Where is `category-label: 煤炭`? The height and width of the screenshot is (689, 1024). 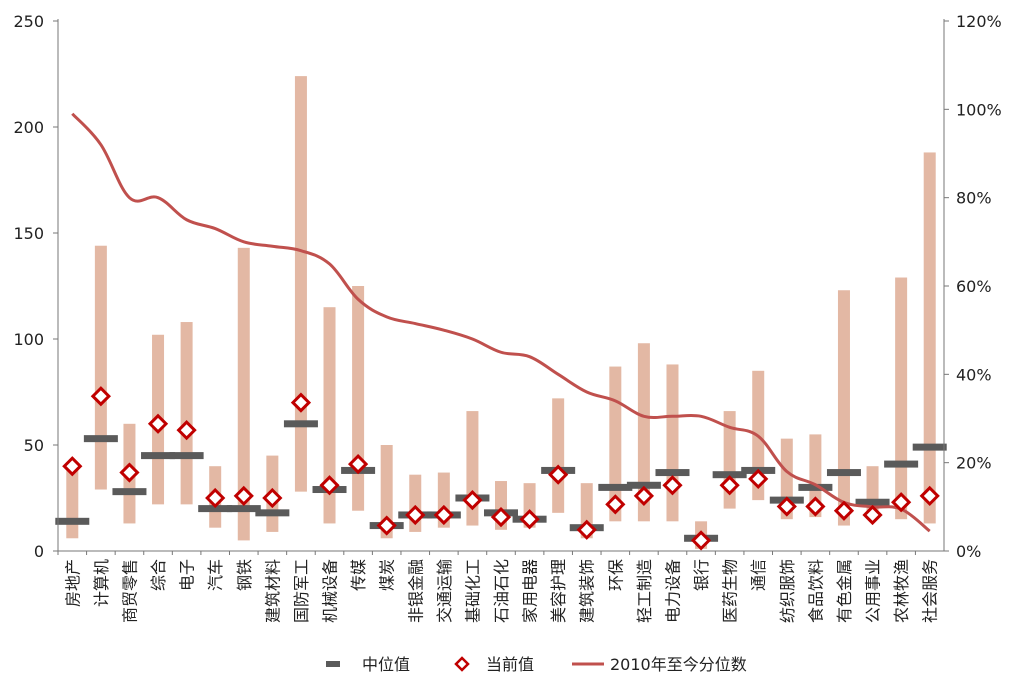 category-label: 煤炭 is located at coordinates (387, 575).